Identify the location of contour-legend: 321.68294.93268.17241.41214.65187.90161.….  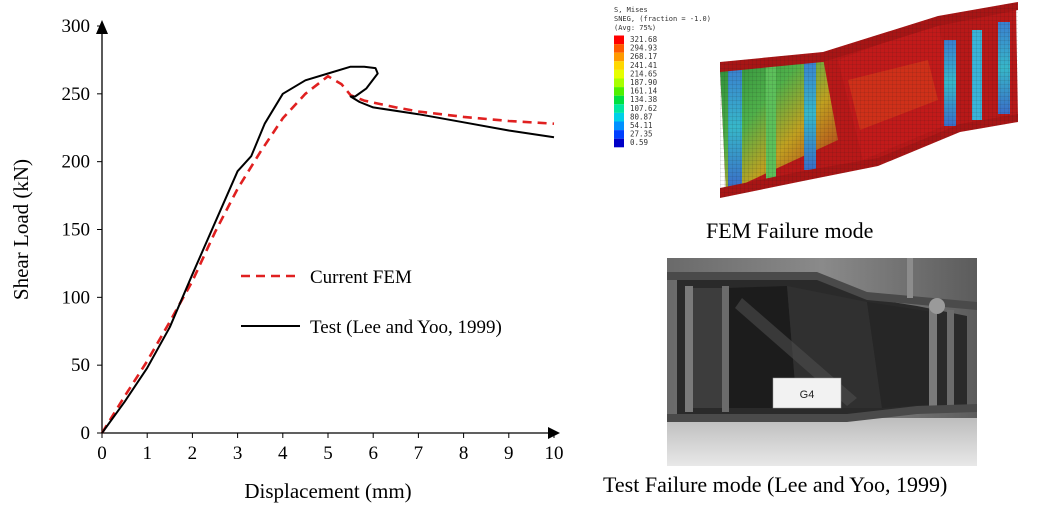
(636, 91).